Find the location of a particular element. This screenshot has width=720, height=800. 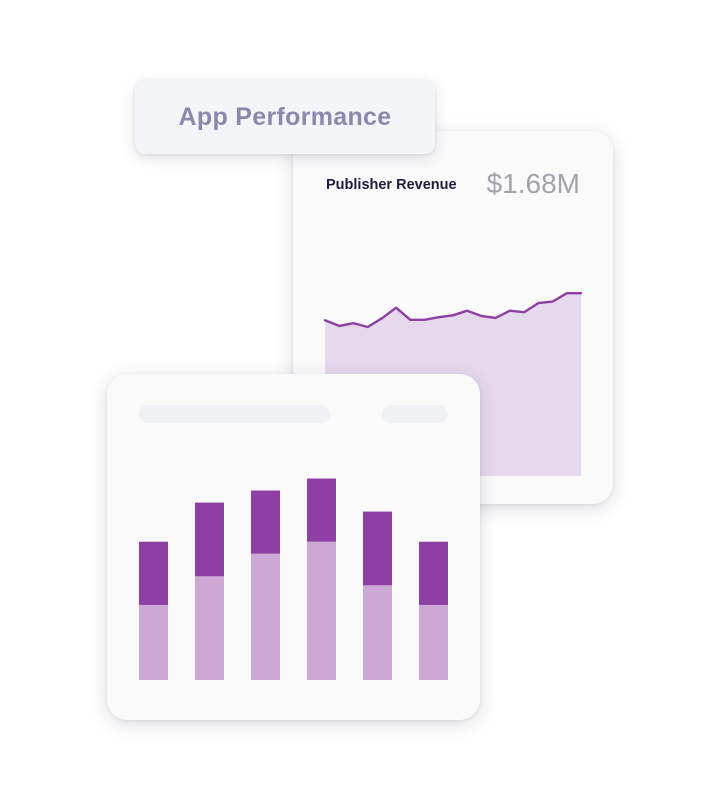

revenue-value: $1.68M is located at coordinates (533, 183).